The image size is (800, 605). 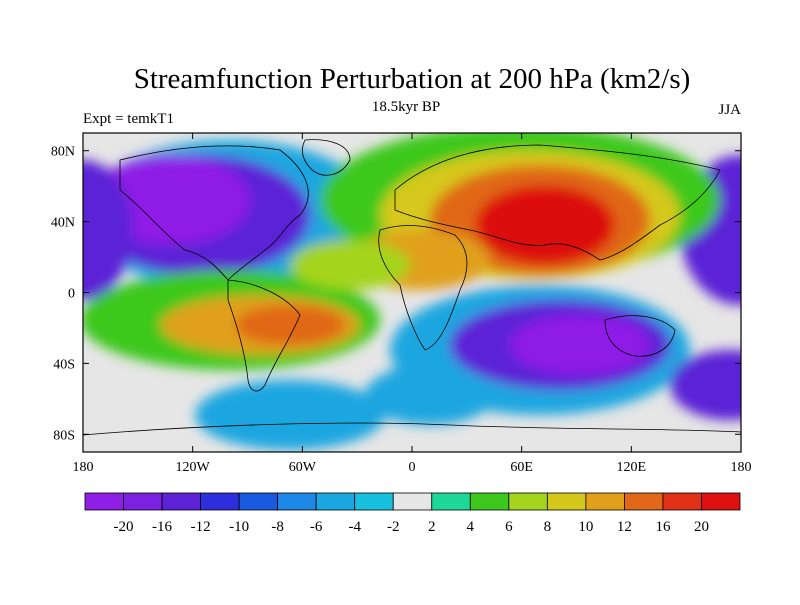 I want to click on colorbar: -20 -16 -12 -10 -8 -6 -4 -2 2 4 6 8 10 12 16 20, so click(x=412, y=513).